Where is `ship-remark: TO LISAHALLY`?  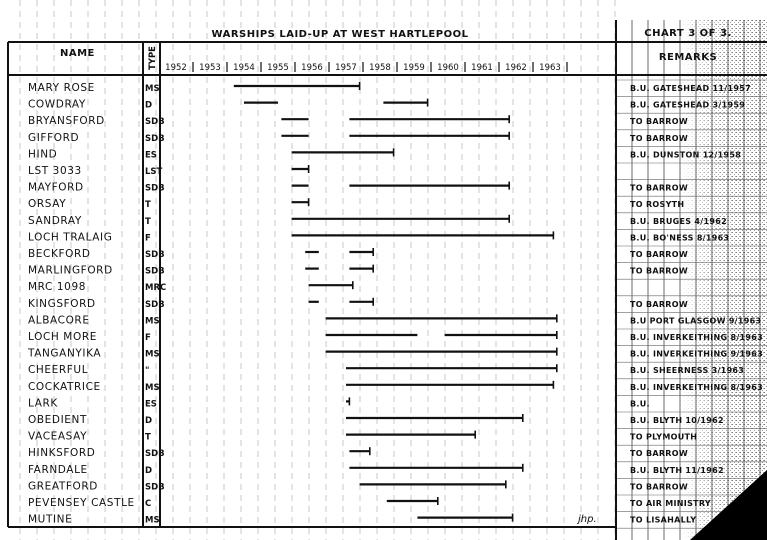 ship-remark: TO LISAHALLY is located at coordinates (663, 520).